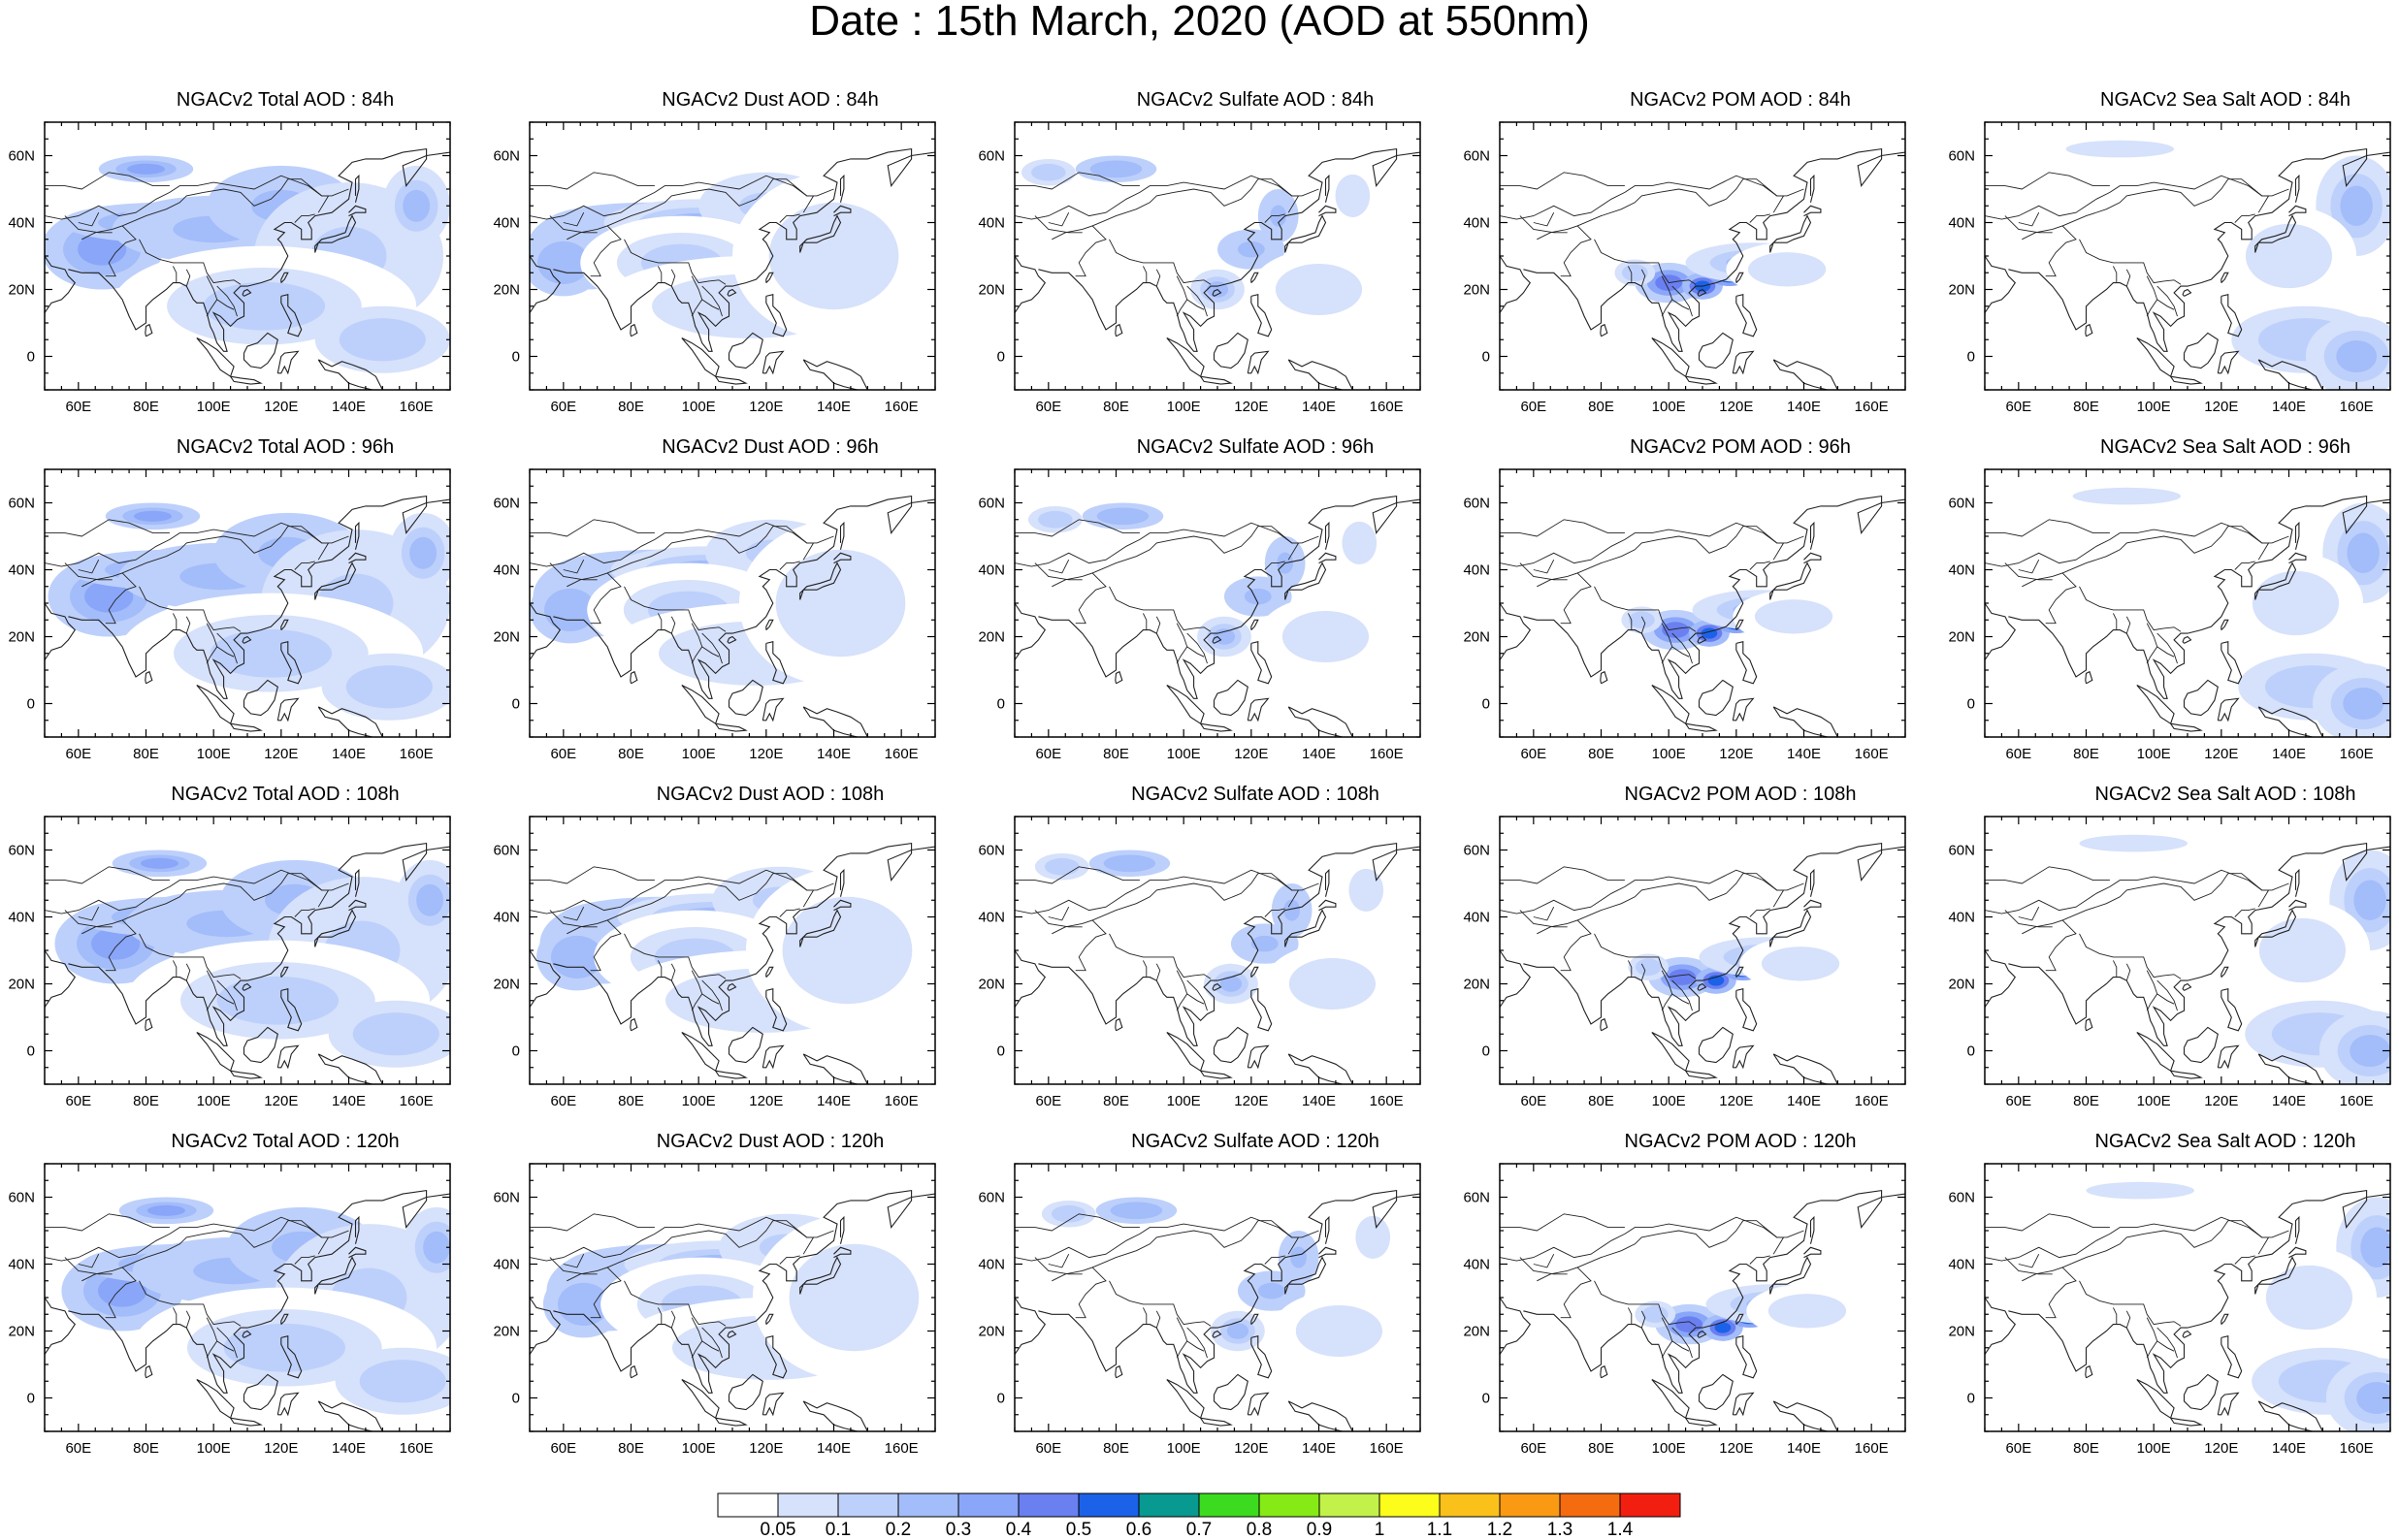  Describe the element at coordinates (771, 447) in the screenshot. I see `panel-title: NGACv2 Dust AOD : 96h` at that location.